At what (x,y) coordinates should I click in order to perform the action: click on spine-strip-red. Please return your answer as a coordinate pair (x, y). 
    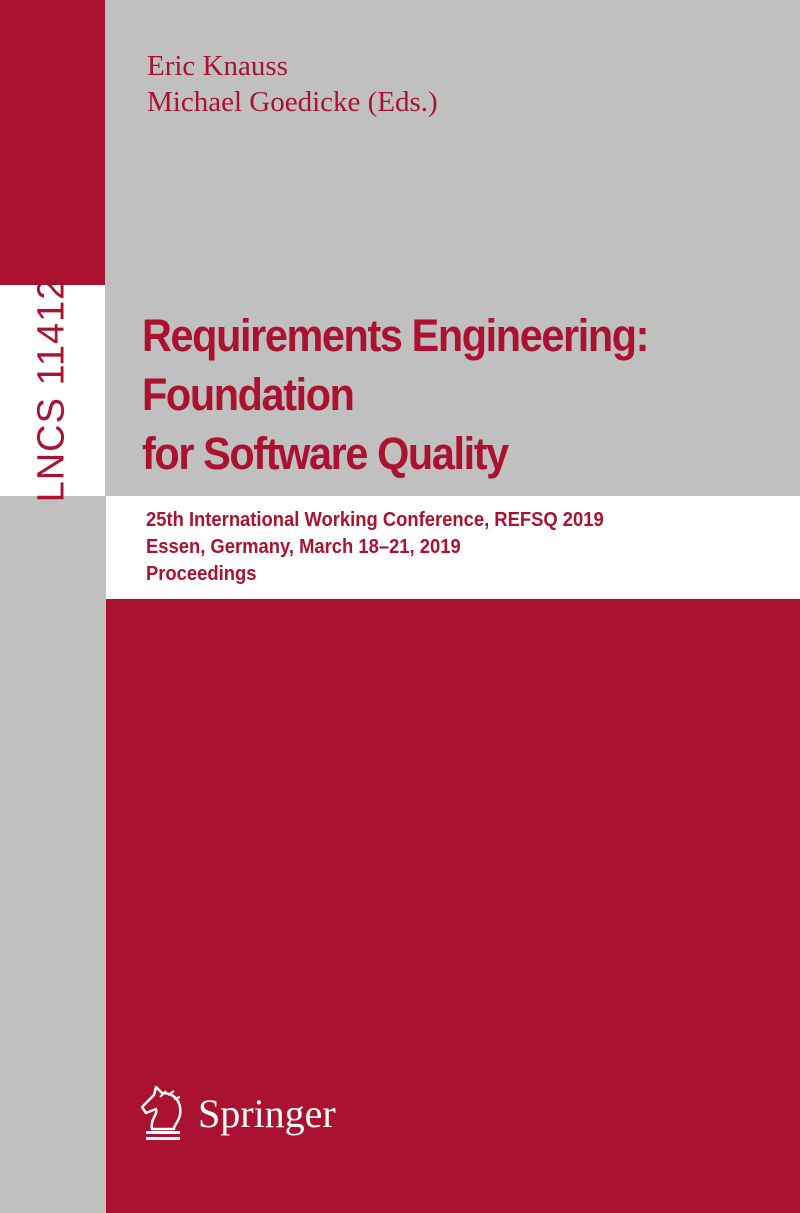
    Looking at the image, I should click on (52, 142).